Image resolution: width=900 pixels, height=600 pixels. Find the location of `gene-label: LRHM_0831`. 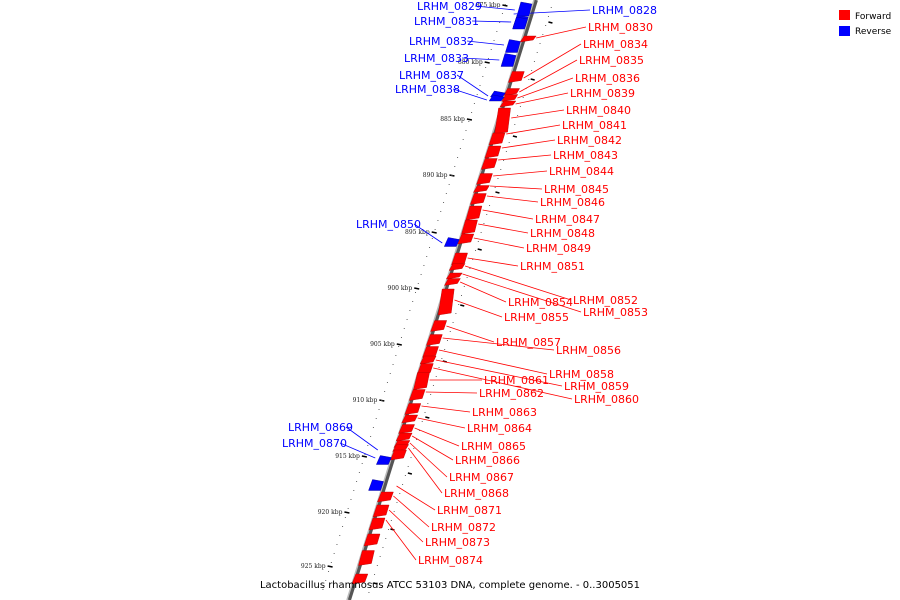

gene-label: LRHM_0831 is located at coordinates (446, 21).